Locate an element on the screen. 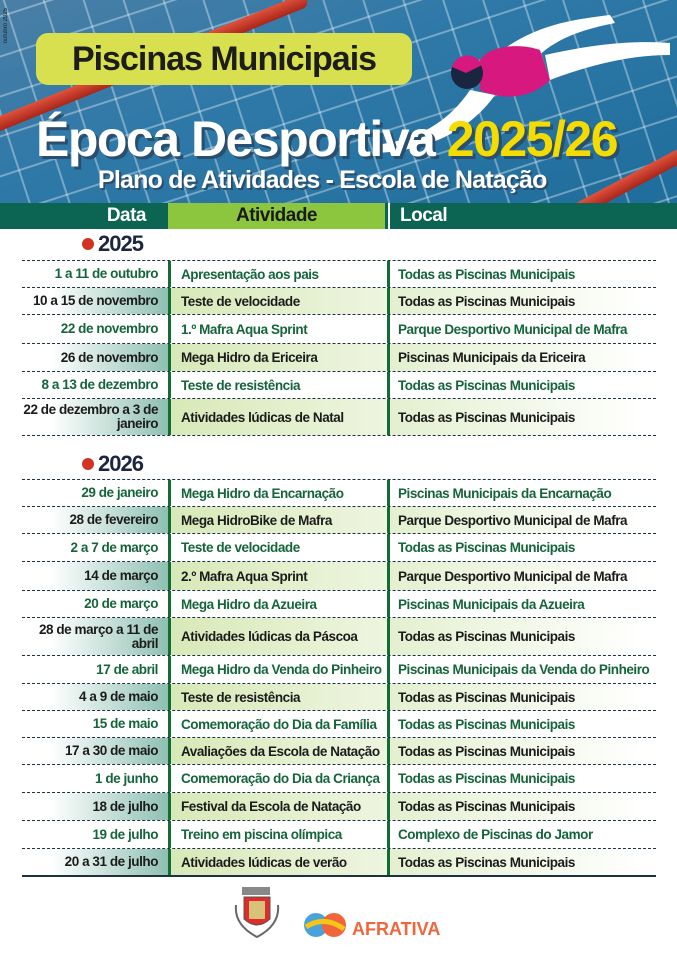  date-cell: 28 de fevereiro is located at coordinates (95, 520).